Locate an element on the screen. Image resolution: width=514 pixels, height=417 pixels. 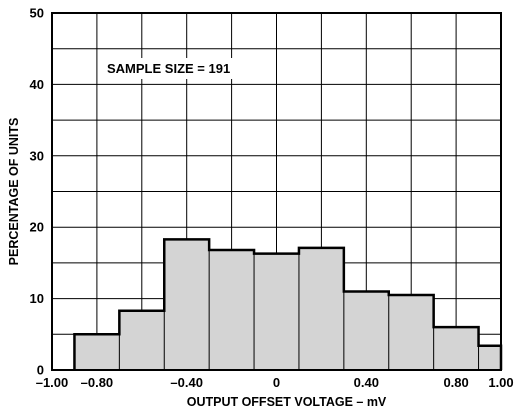
x-tick-label: –0.80 is located at coordinates (97, 382).